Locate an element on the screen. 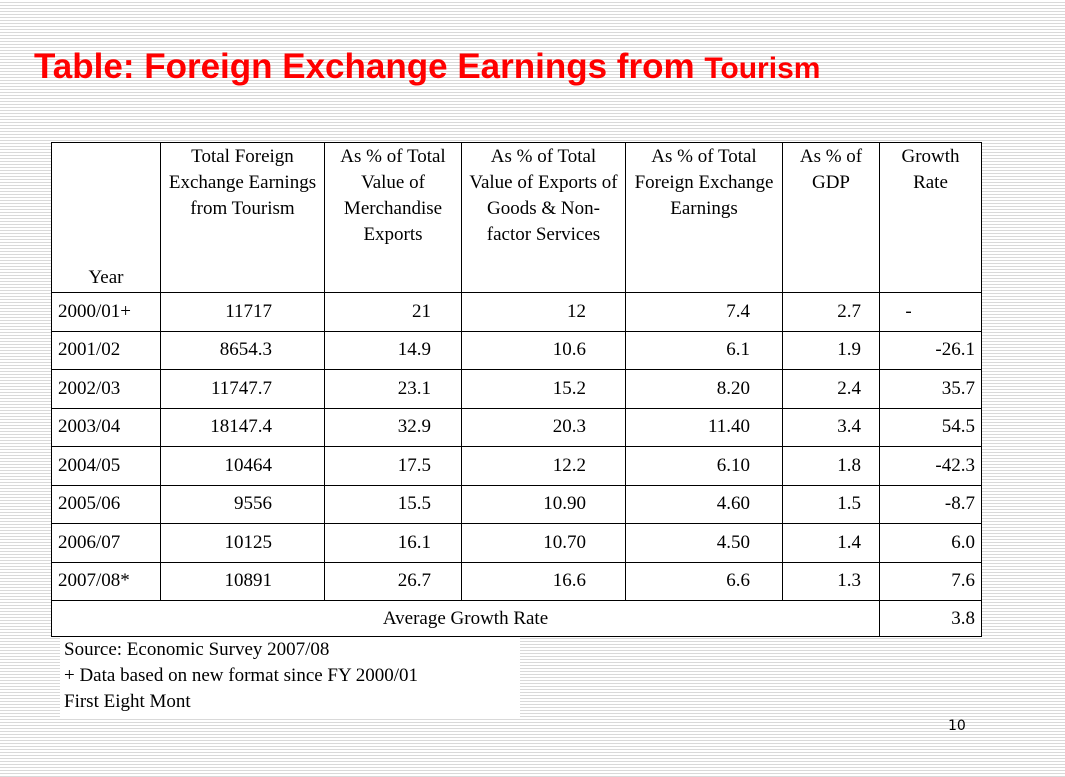 The width and height of the screenshot is (1065, 777). cell-year: 2005/06 is located at coordinates (106, 504).